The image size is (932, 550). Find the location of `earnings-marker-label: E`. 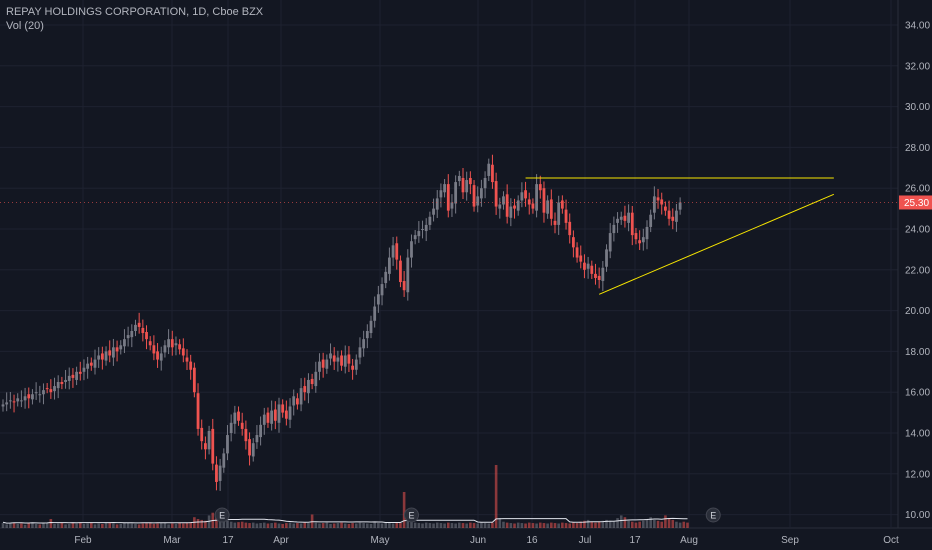

earnings-marker-label: E is located at coordinates (222, 516).